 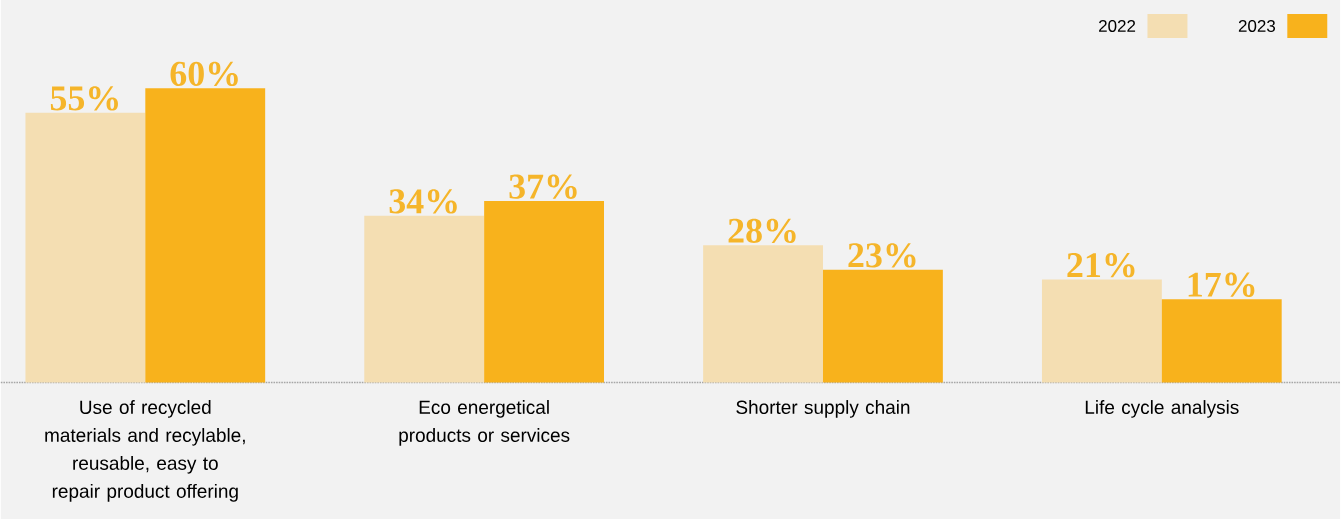 What do you see at coordinates (1162, 408) in the screenshot?
I see `x-tick-label: Life cycle analysis` at bounding box center [1162, 408].